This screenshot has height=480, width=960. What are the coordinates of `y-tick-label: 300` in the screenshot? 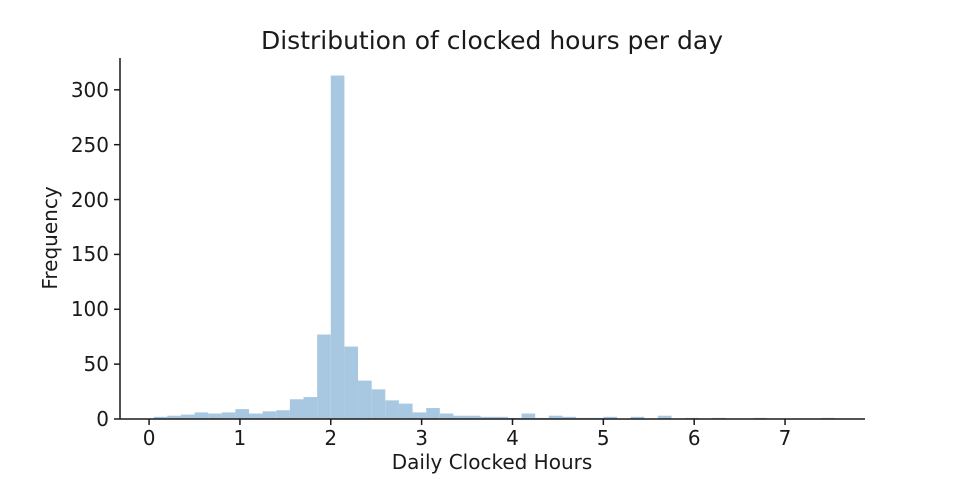 It's located at (89, 89).